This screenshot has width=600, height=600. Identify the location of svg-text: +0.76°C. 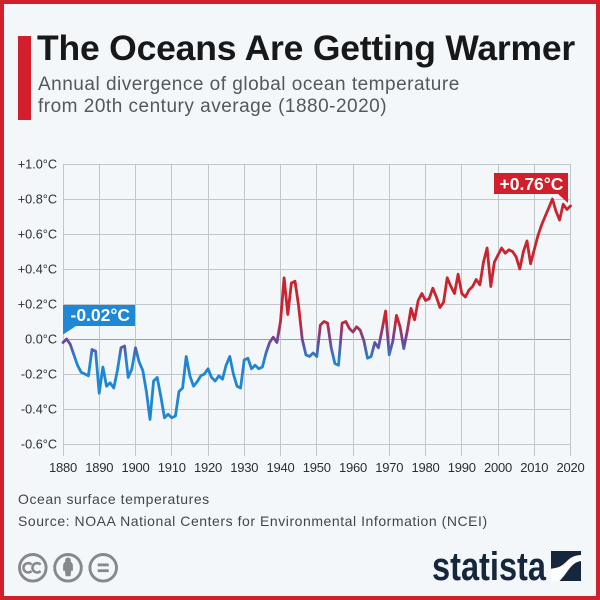
(532, 184).